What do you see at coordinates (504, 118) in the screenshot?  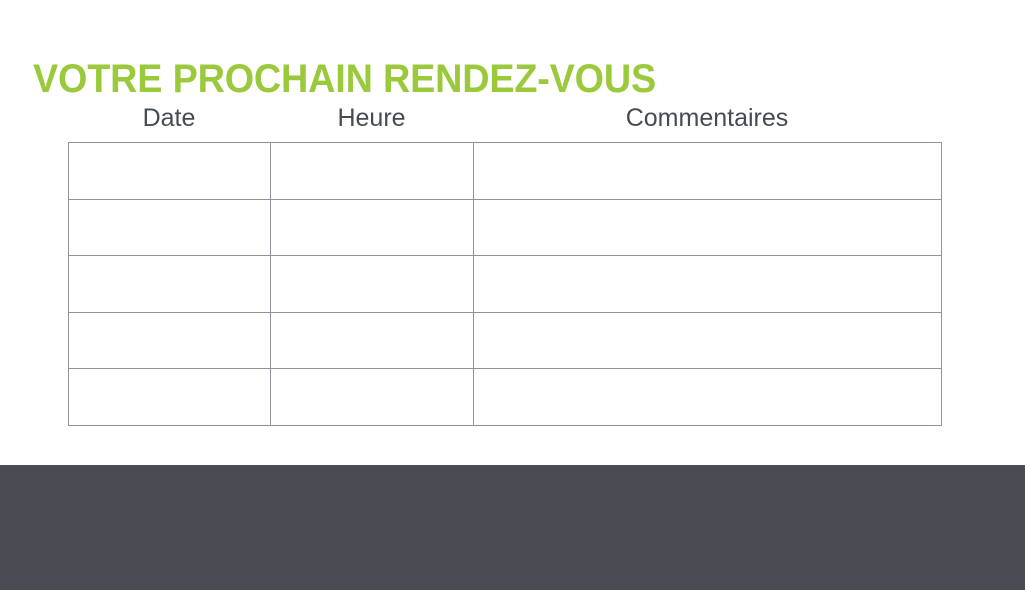 I see `table-column-headers: Date Heure Commentaires` at bounding box center [504, 118].